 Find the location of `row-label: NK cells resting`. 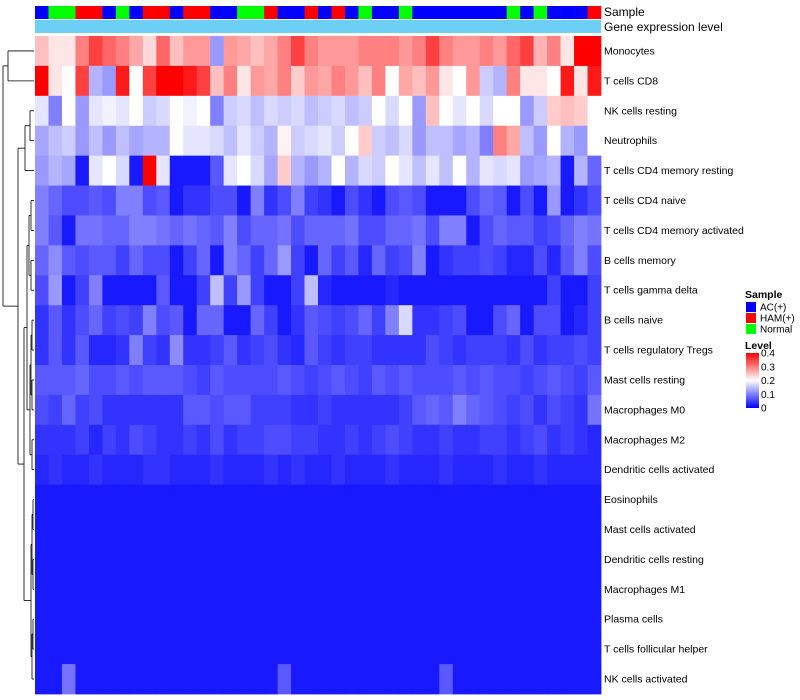

row-label: NK cells resting is located at coordinates (640, 111).